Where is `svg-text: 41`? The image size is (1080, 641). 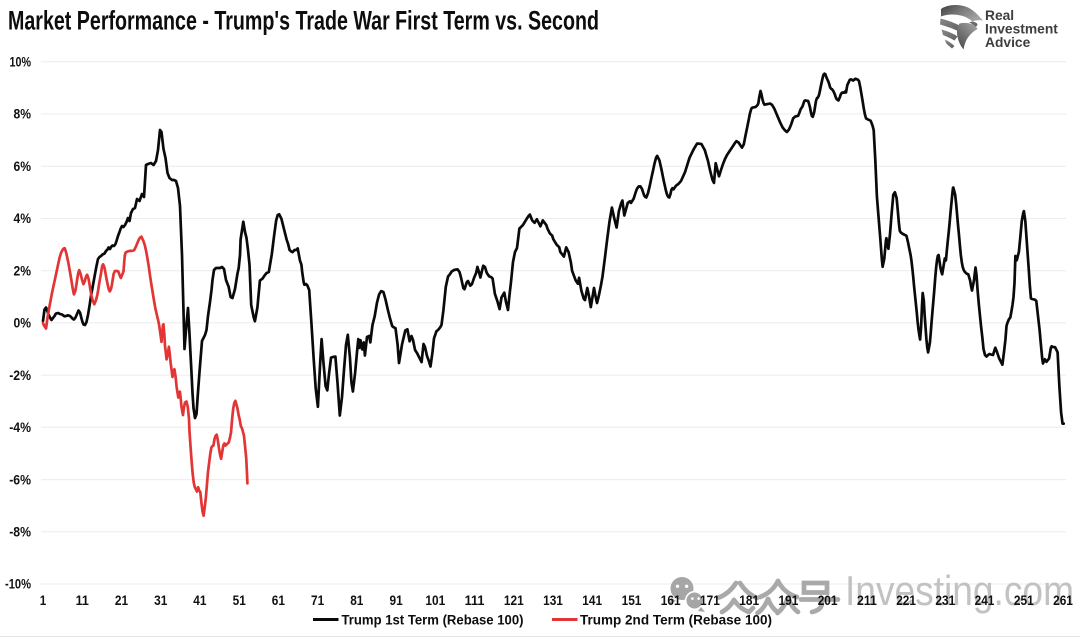
svg-text: 41 is located at coordinates (200, 600).